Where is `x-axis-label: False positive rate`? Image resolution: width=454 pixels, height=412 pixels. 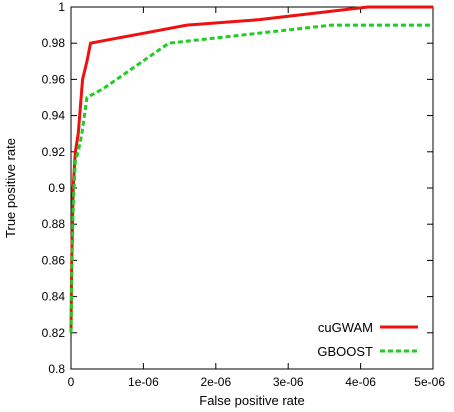 x-axis-label: False positive rate is located at coordinates (252, 400).